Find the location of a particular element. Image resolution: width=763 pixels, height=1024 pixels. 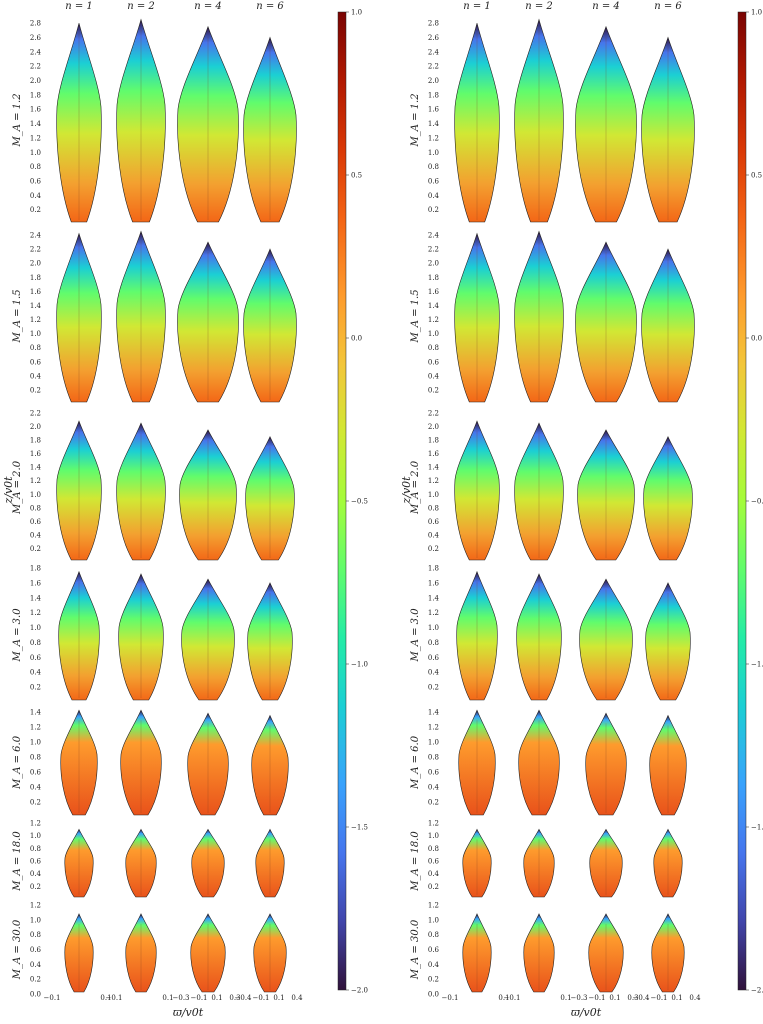

row-label: M_A = 18.0 is located at coordinates (415, 861).